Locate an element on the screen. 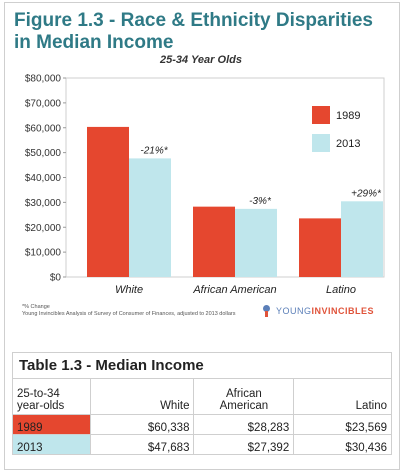  bar-2013-latino is located at coordinates (362, 239).